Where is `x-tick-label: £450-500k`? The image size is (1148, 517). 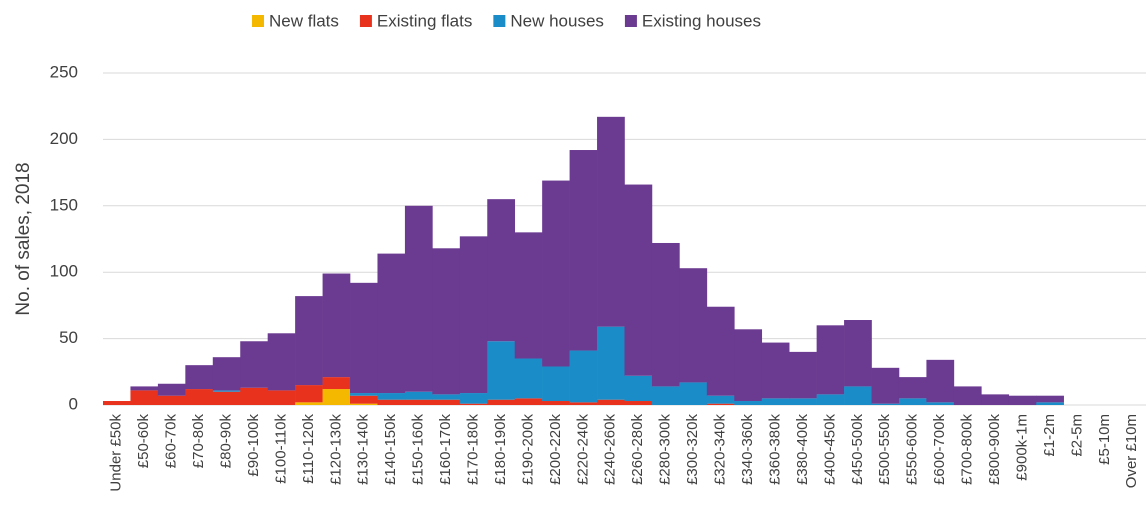 x-tick-label: £450-500k is located at coordinates (857, 449).